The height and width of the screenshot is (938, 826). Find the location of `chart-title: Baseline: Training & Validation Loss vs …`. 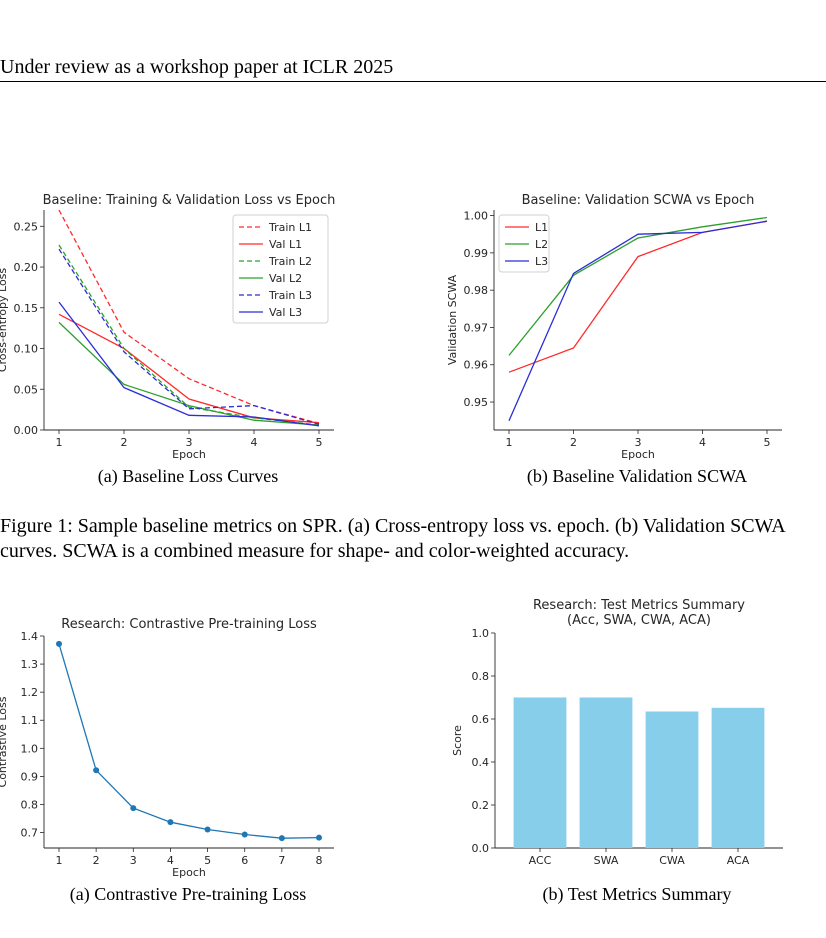

chart-title: Baseline: Training & Validation Loss vs … is located at coordinates (189, 200).